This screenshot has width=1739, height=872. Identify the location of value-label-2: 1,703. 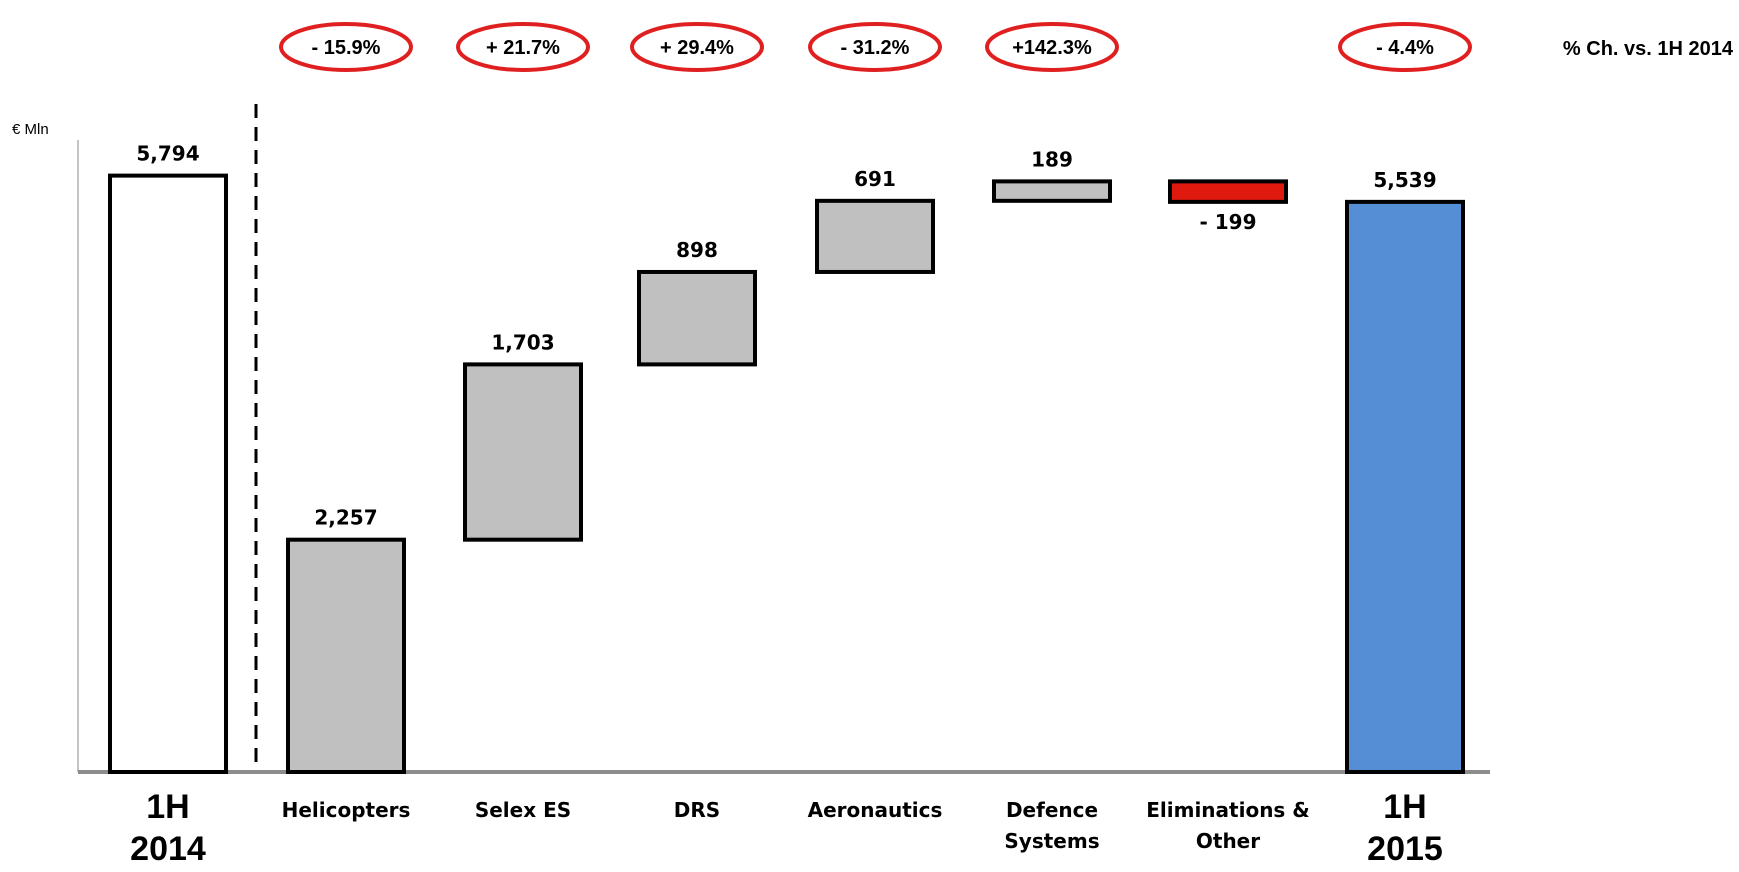
(522, 342).